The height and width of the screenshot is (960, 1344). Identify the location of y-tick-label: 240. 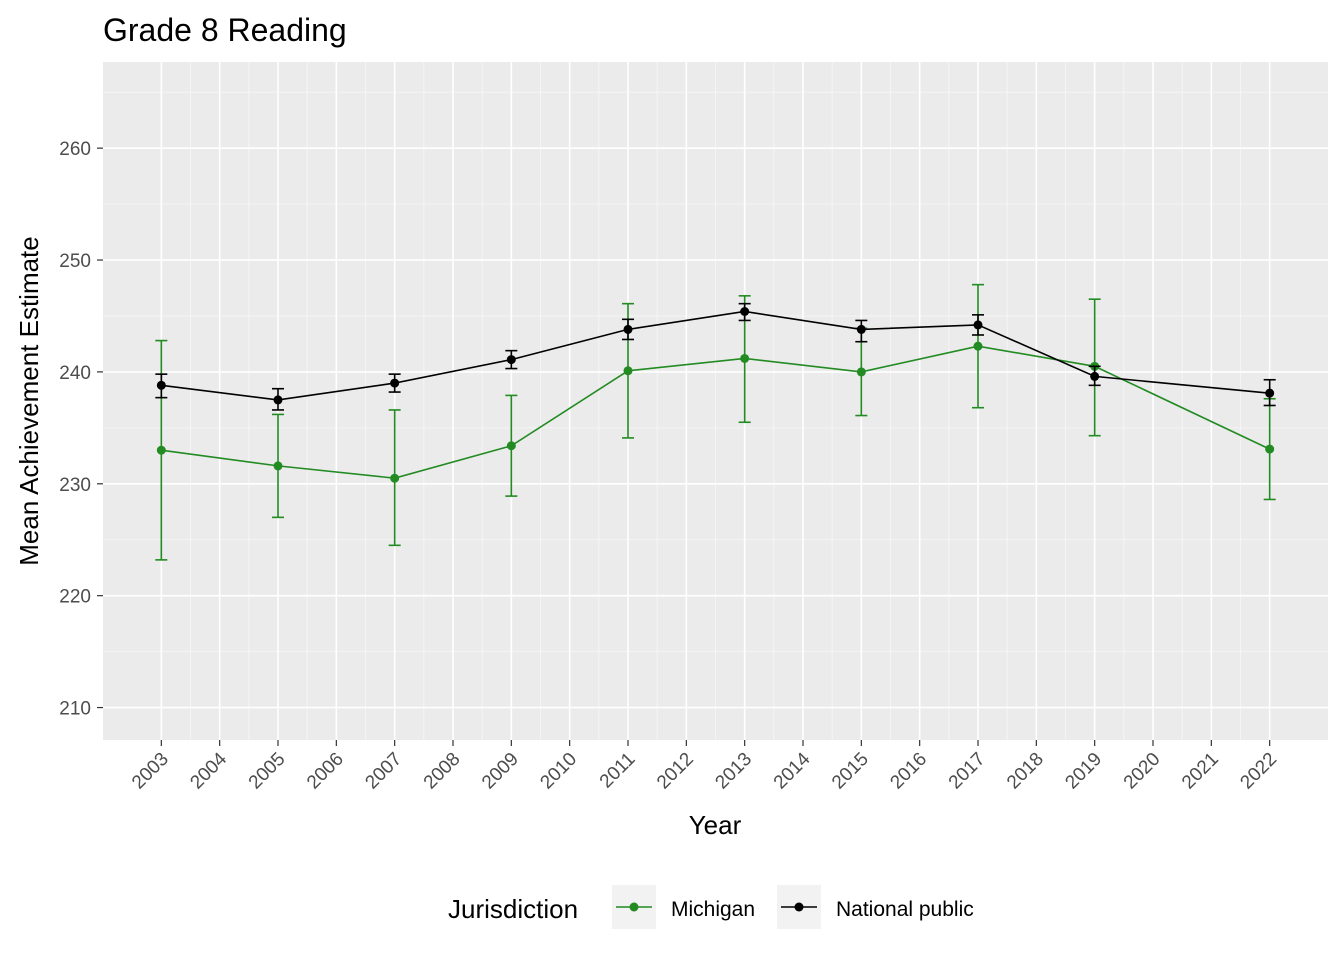
(75, 373).